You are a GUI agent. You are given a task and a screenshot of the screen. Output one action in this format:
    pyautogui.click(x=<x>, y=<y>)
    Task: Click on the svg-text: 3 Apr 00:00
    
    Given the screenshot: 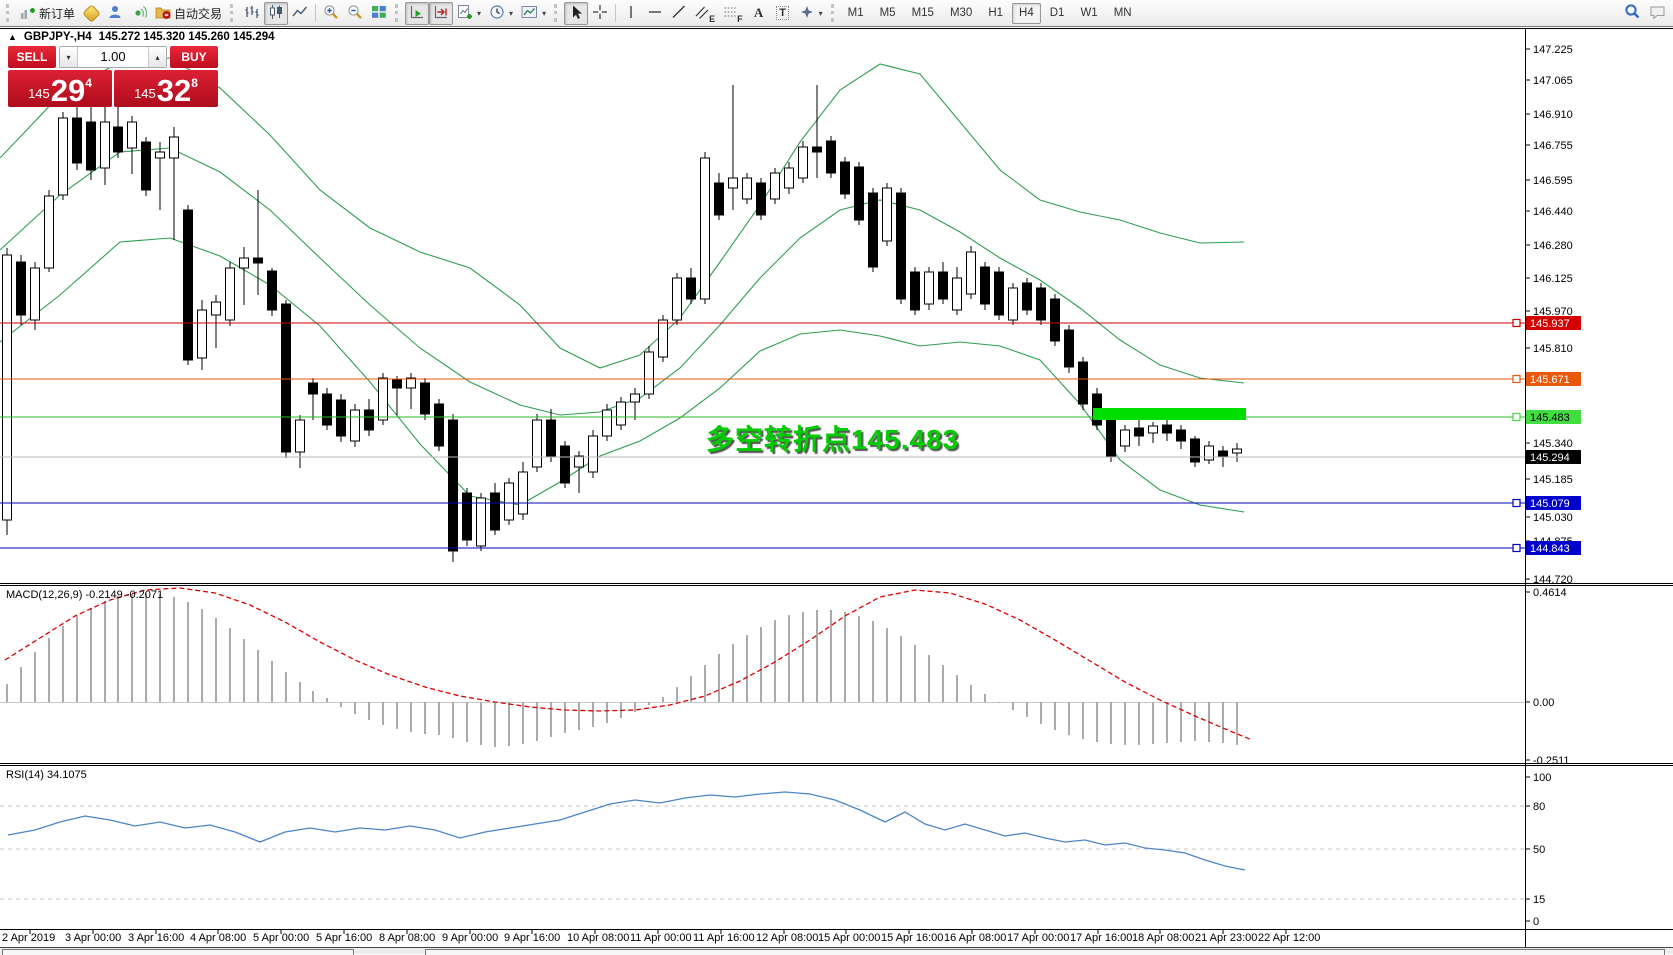 What is the action you would take?
    pyautogui.click(x=93, y=938)
    